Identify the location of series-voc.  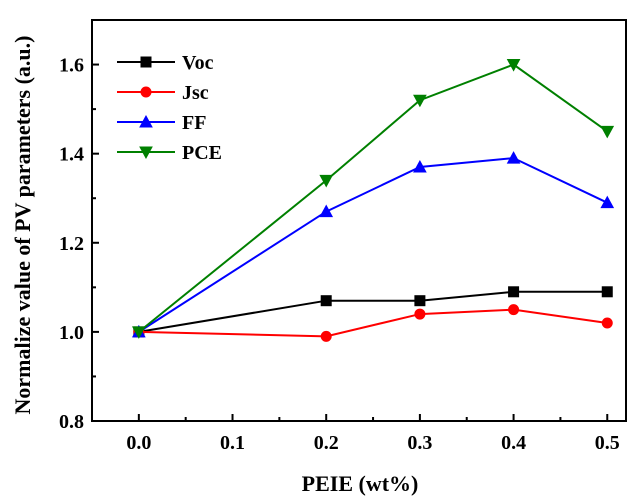
(373, 312).